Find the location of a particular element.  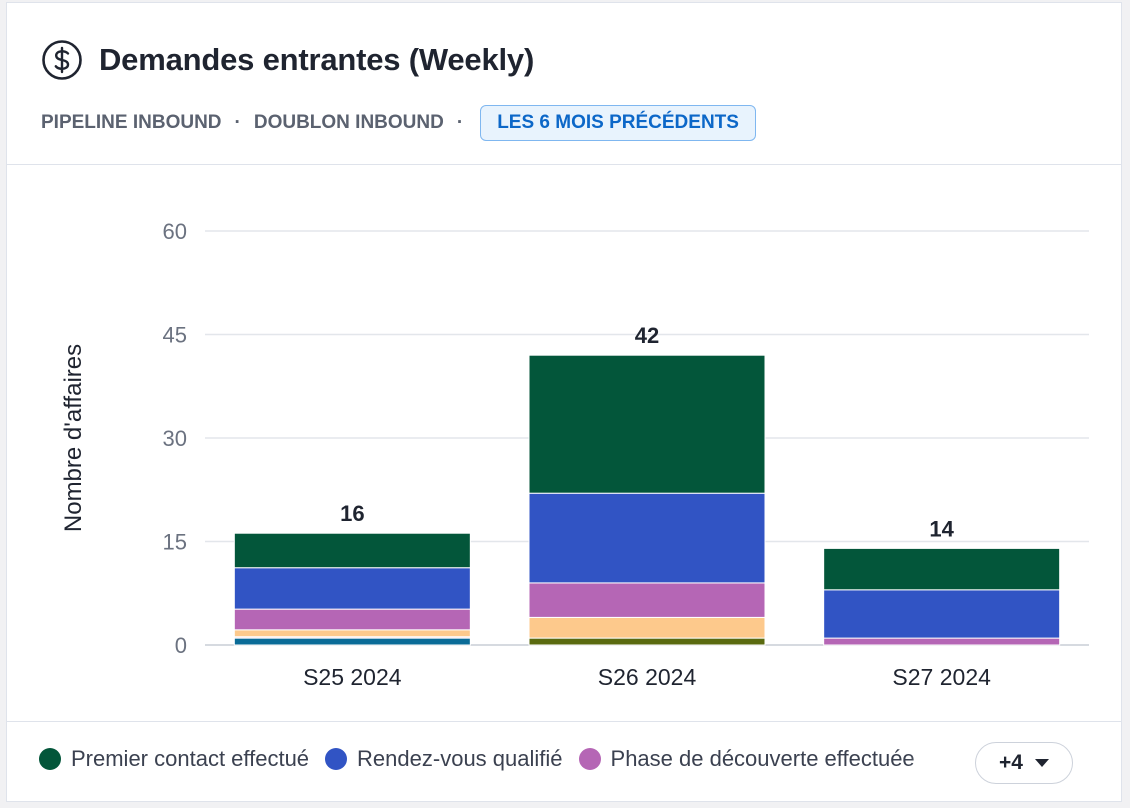

filter-doublon: DOUBLON INBOUND is located at coordinates (348, 122).